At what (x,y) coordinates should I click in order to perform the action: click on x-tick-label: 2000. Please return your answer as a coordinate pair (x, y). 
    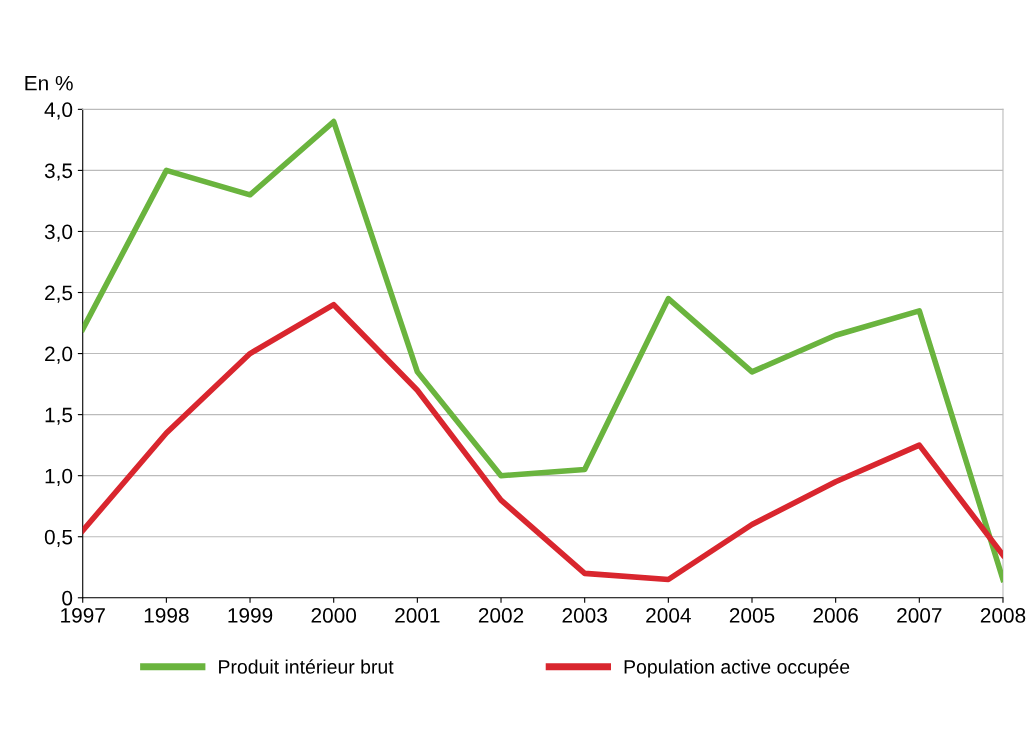
    Looking at the image, I should click on (334, 615).